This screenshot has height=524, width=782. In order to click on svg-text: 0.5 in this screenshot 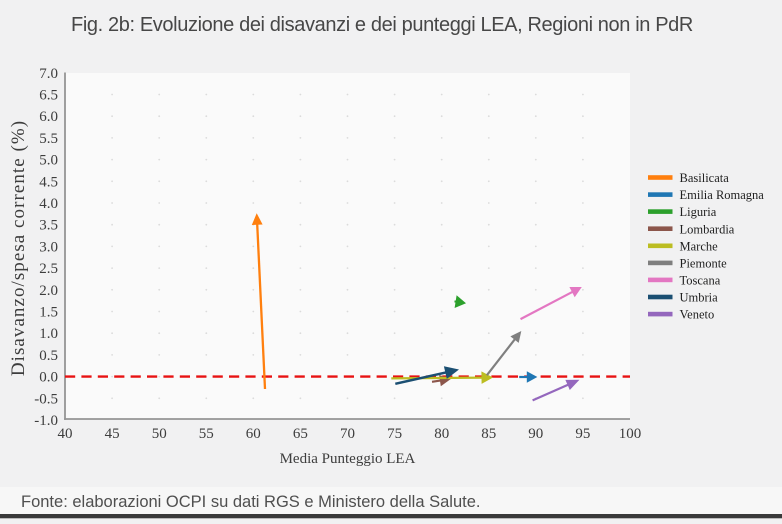, I will do `click(48, 356)`.